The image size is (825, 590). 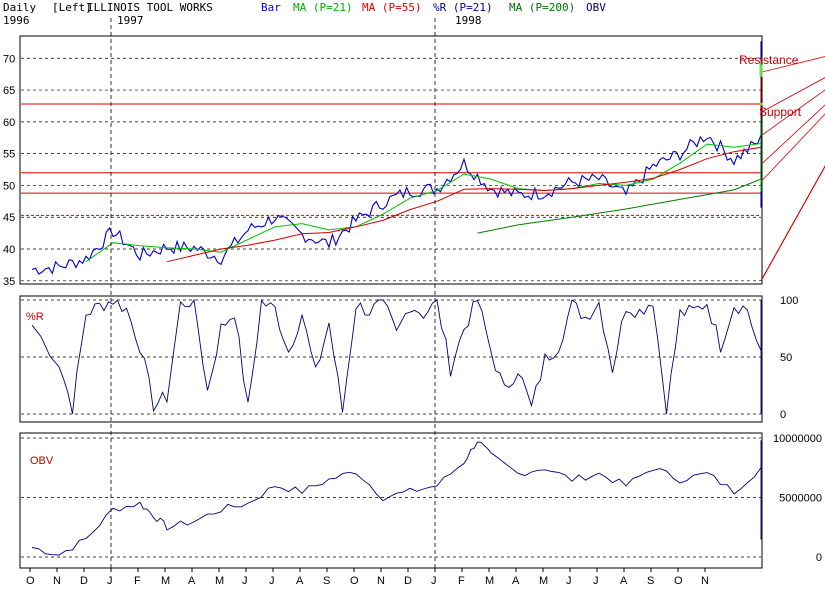 I want to click on period-label: Daily, so click(x=19, y=7).